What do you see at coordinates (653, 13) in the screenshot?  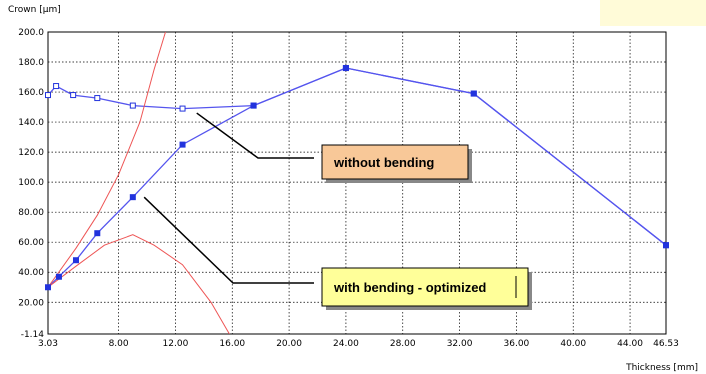 I see `top-right-band` at bounding box center [653, 13].